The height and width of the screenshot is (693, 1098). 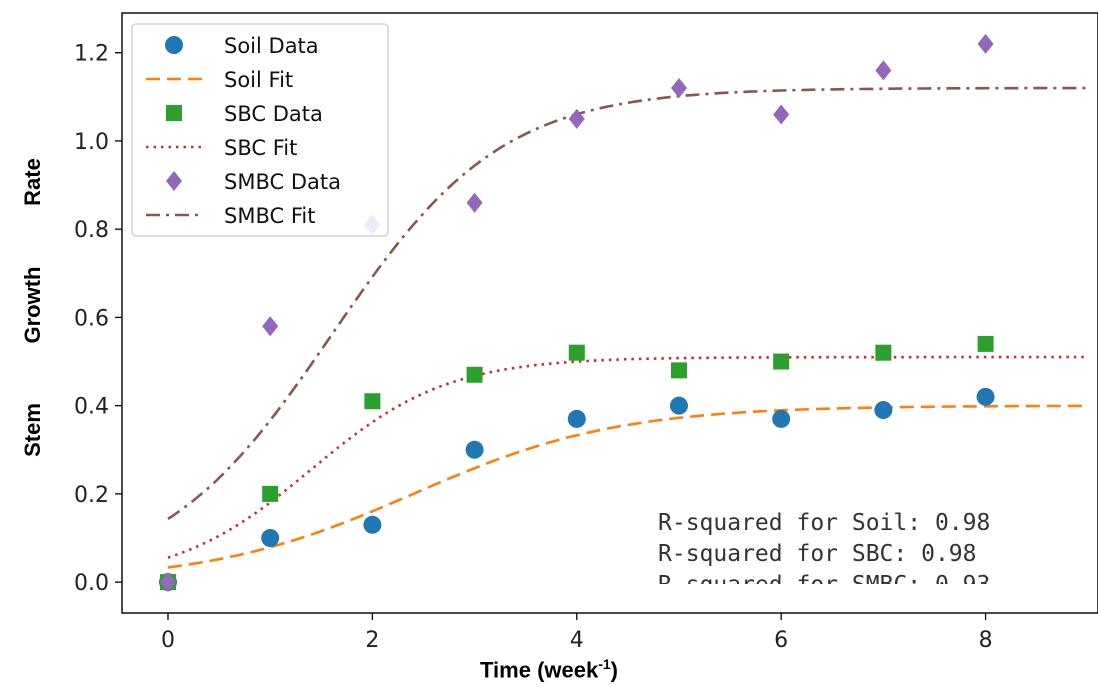 What do you see at coordinates (781, 640) in the screenshot?
I see `x-tick-label: 6` at bounding box center [781, 640].